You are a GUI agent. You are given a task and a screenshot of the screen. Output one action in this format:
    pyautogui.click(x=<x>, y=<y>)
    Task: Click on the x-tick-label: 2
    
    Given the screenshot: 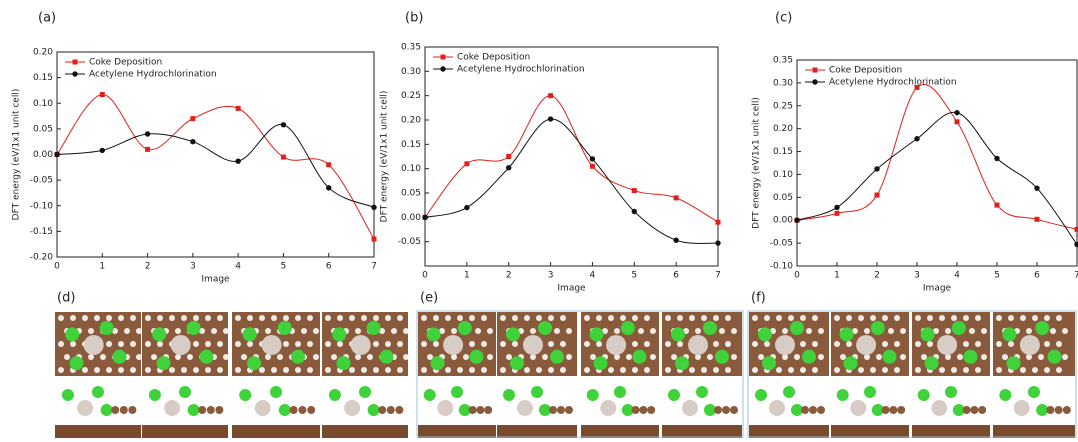 What is the action you would take?
    pyautogui.click(x=148, y=267)
    